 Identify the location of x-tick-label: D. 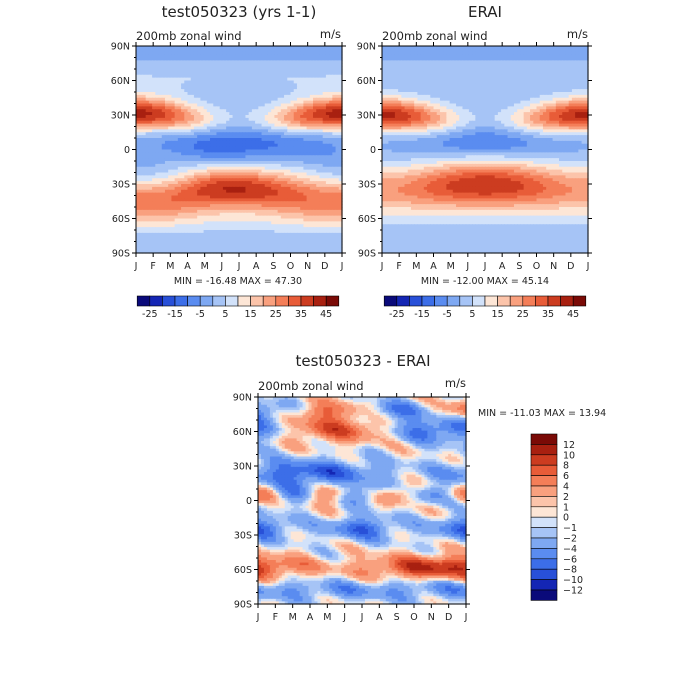
(324, 266).